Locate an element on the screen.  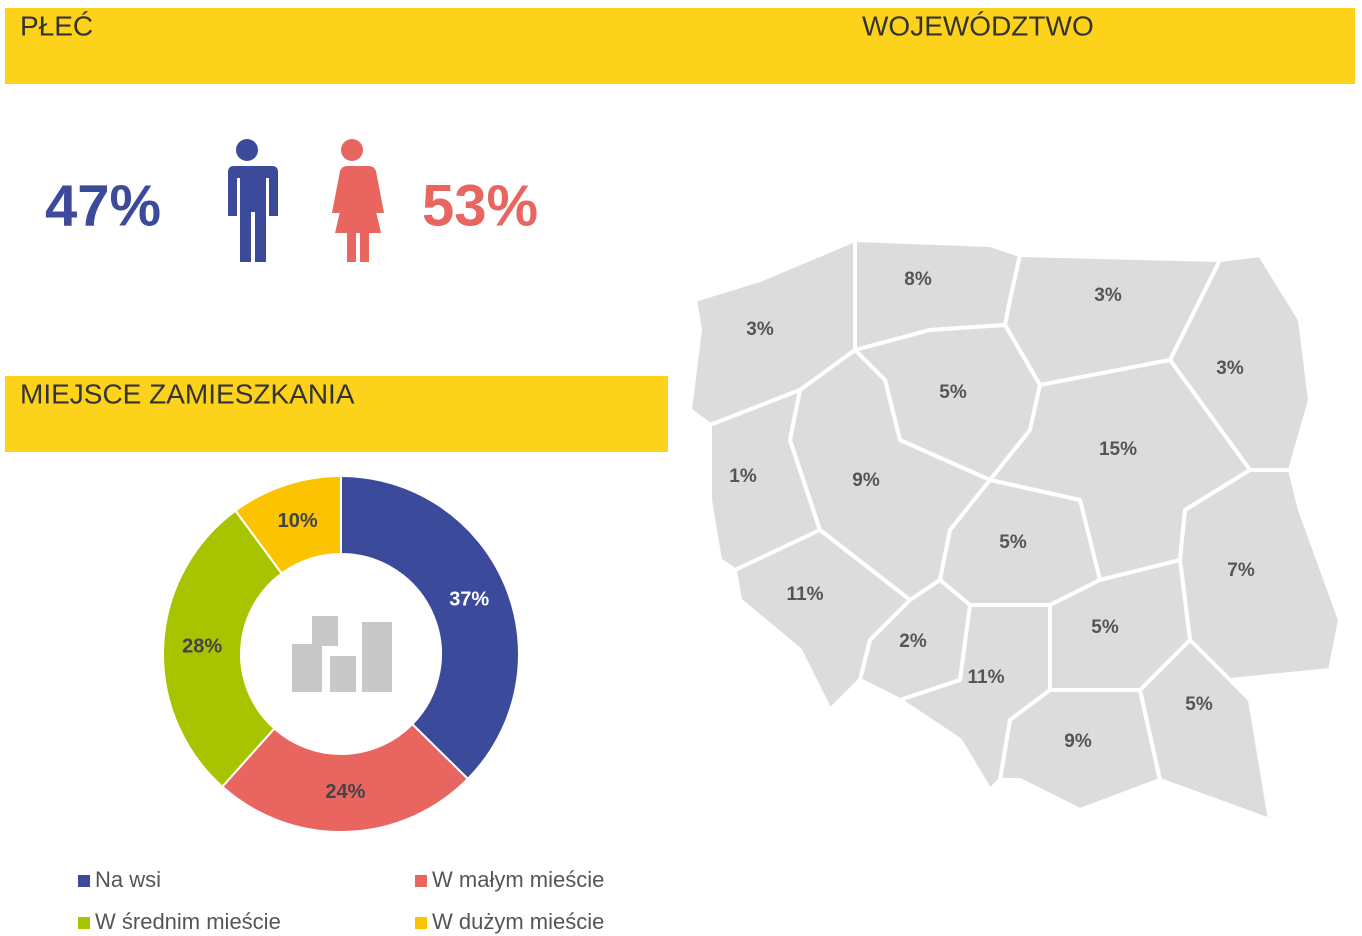
legend-label: Na wsi is located at coordinates (128, 879).